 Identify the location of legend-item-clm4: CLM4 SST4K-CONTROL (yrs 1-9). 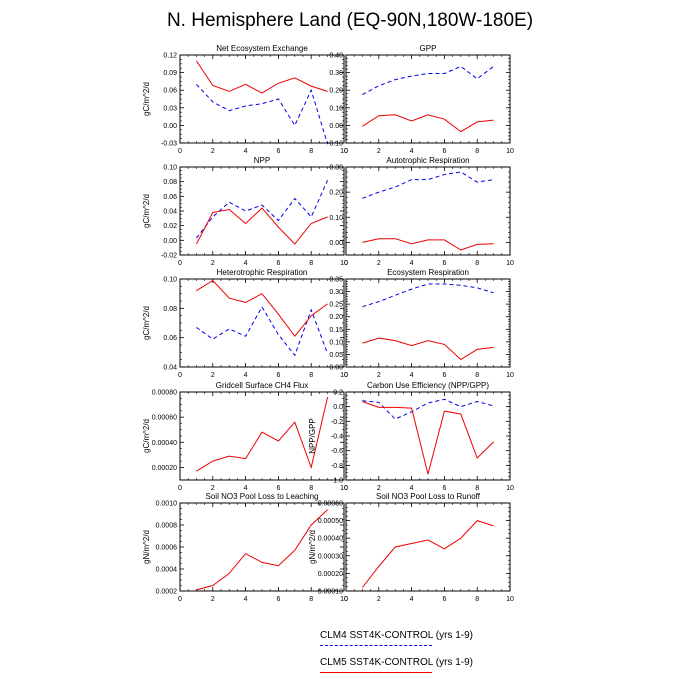
(400, 638).